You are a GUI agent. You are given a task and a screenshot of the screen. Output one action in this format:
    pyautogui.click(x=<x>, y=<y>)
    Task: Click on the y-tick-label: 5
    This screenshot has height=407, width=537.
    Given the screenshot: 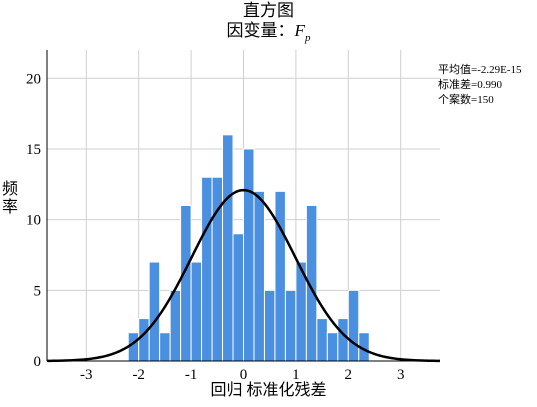 What is the action you would take?
    pyautogui.click(x=38, y=291)
    